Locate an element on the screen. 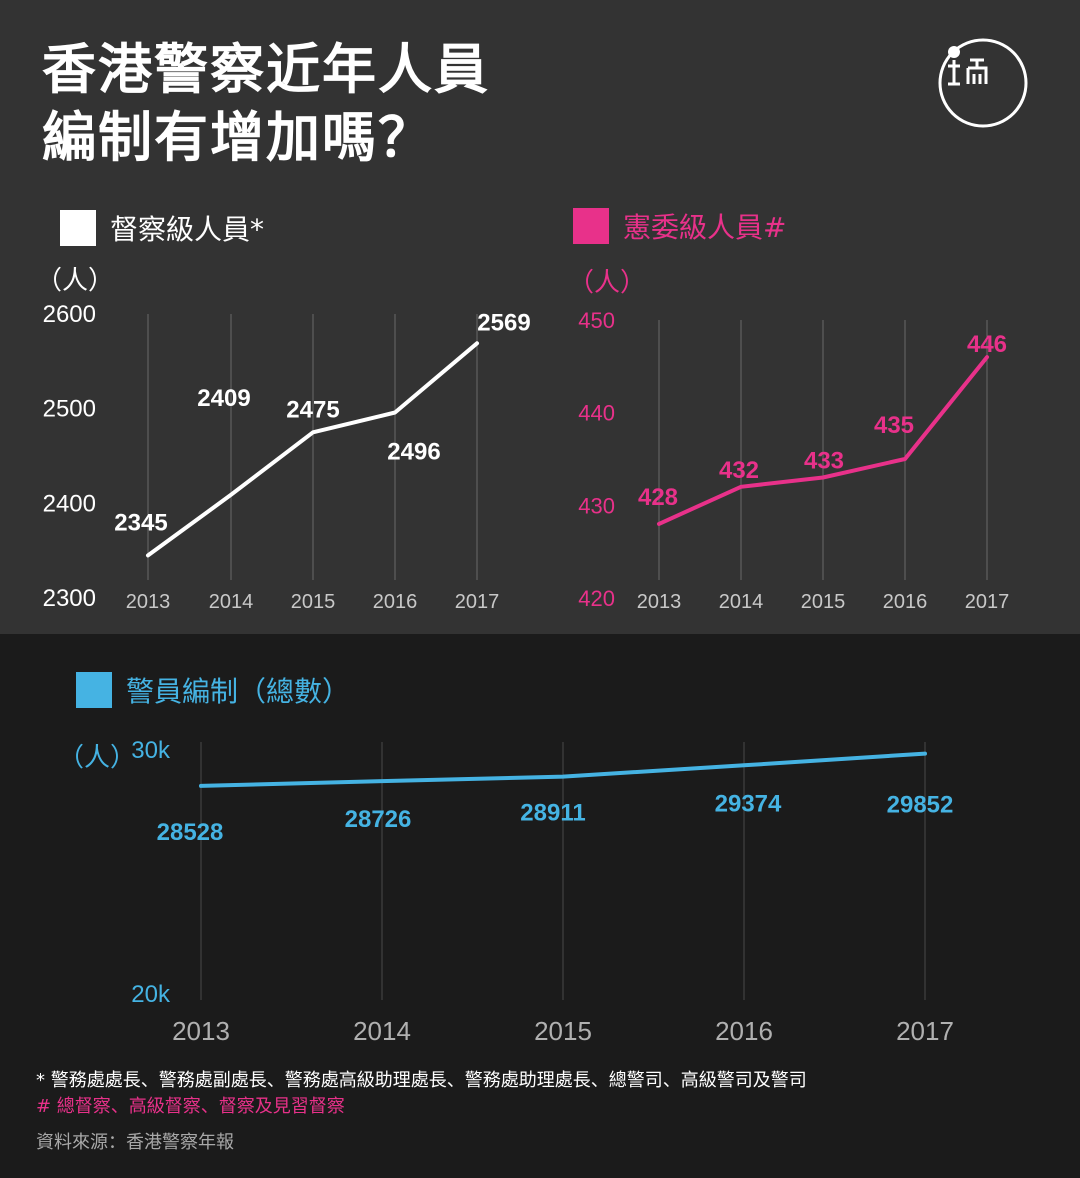  data-label: 428 is located at coordinates (658, 497).